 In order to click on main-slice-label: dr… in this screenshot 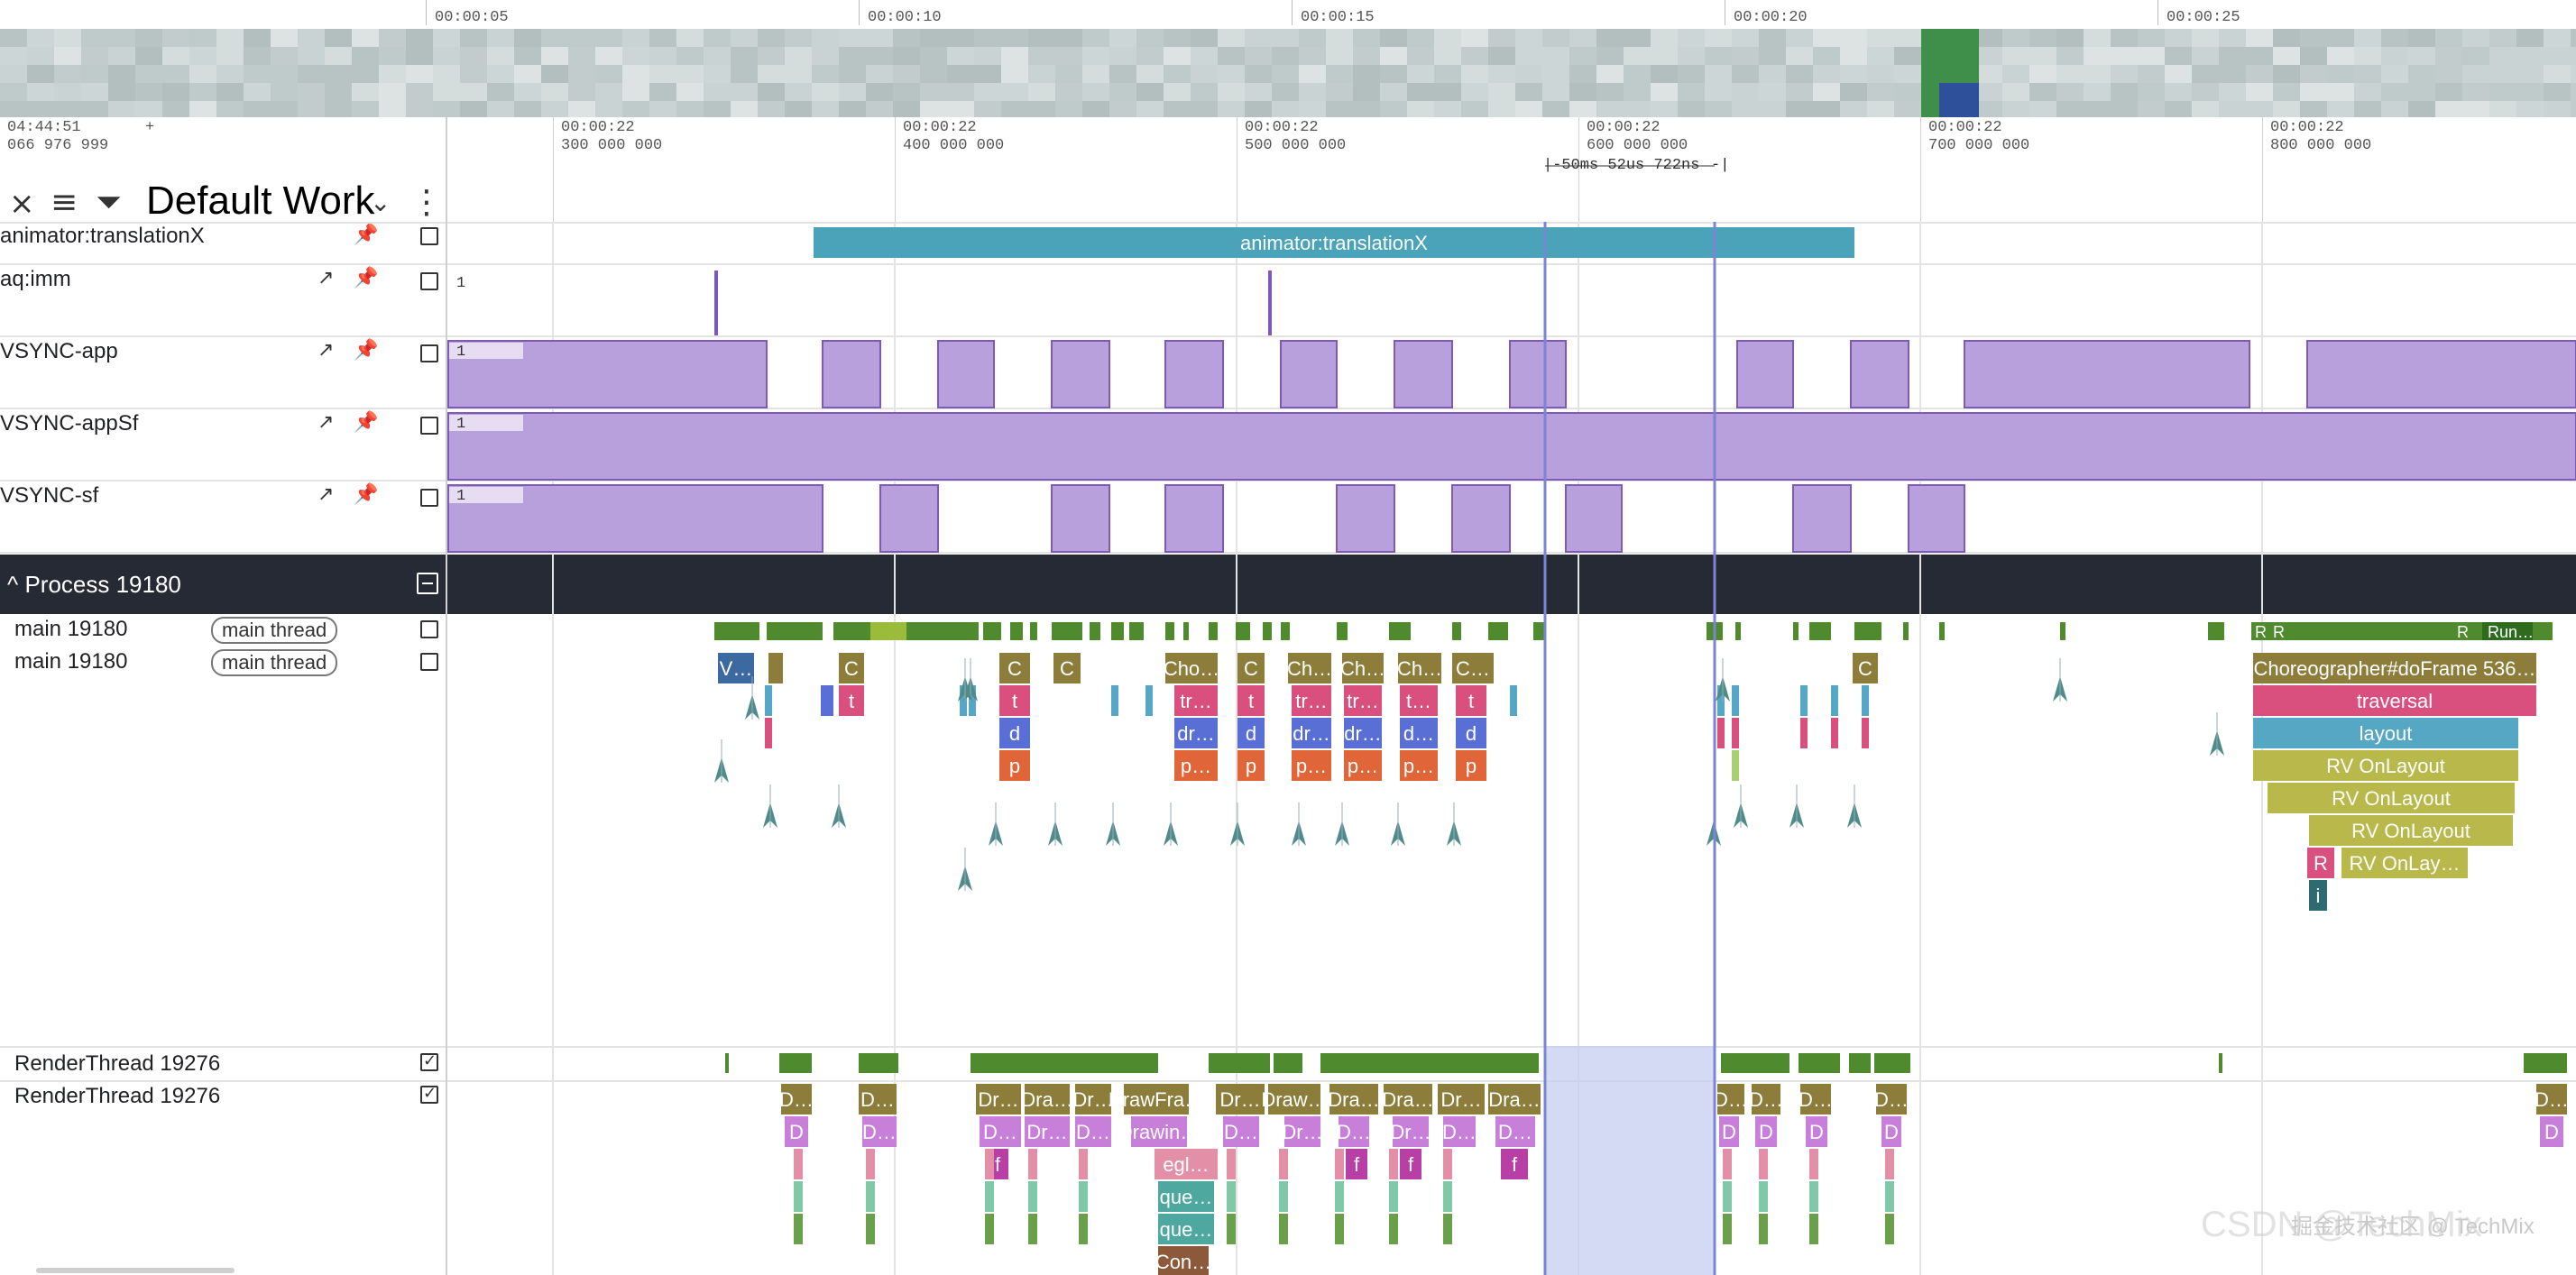, I will do `click(1311, 733)`.